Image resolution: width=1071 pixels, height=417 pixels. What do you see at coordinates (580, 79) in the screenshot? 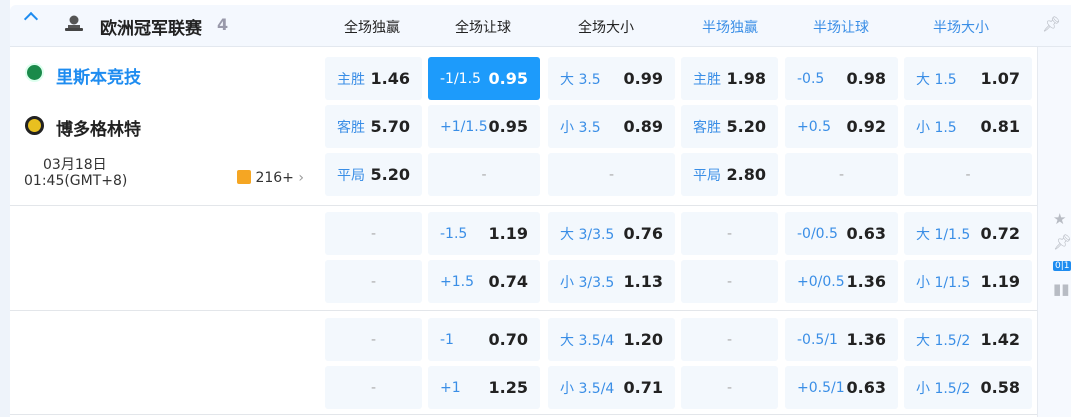
I see `odds-line: 大 3.5` at bounding box center [580, 79].